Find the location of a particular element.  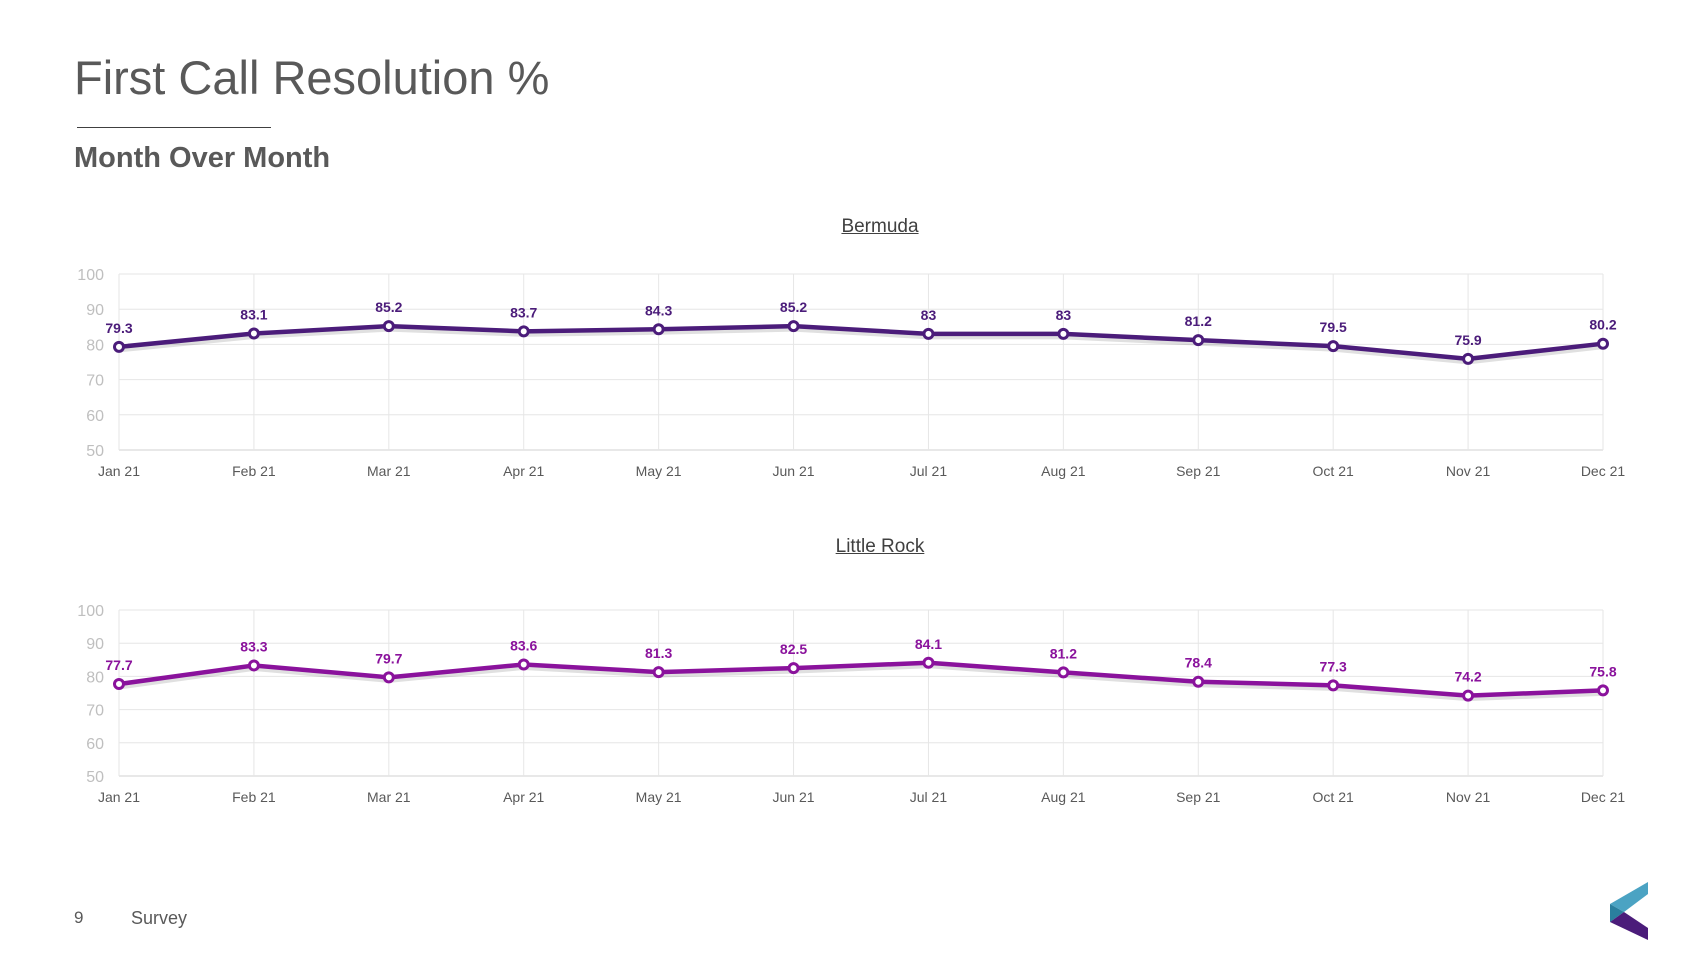

data-label: 84.3 is located at coordinates (658, 310).